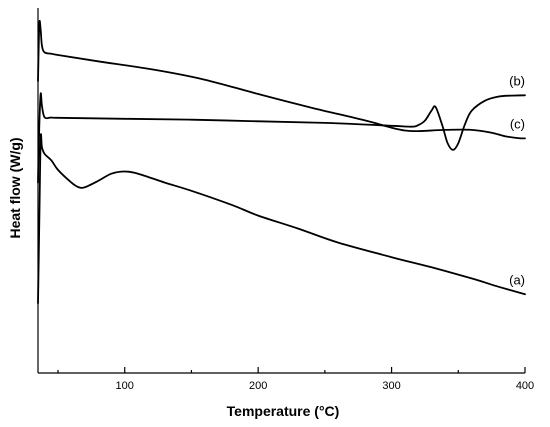 This screenshot has height=427, width=550. What do you see at coordinates (517, 180) in the screenshot?
I see `series-labels: (a) (b) (c)` at bounding box center [517, 180].